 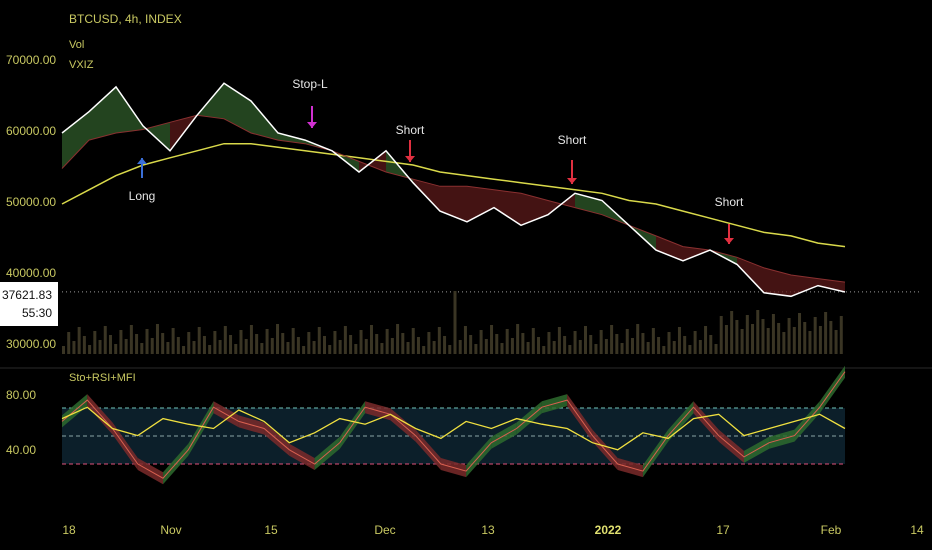 I want to click on oscillator-title: Sto+RSI+MFI, so click(x=102, y=378).